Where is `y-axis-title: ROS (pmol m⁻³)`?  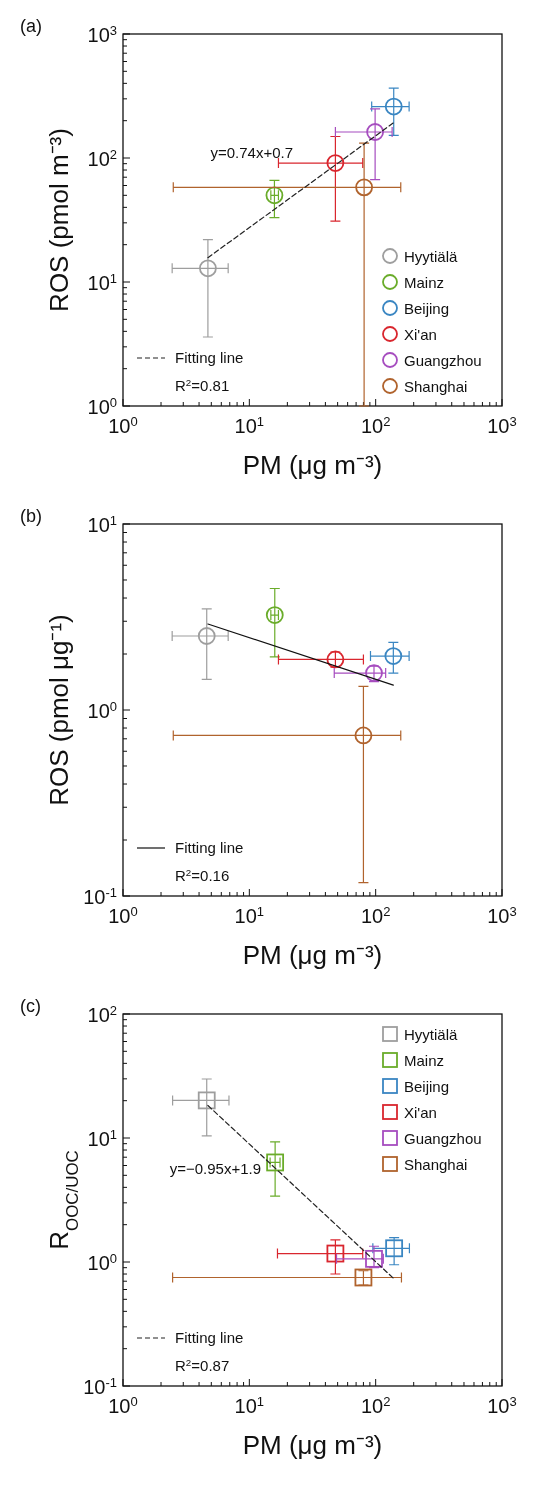
y-axis-title: ROS (pmol m⁻³) is located at coordinates (59, 220).